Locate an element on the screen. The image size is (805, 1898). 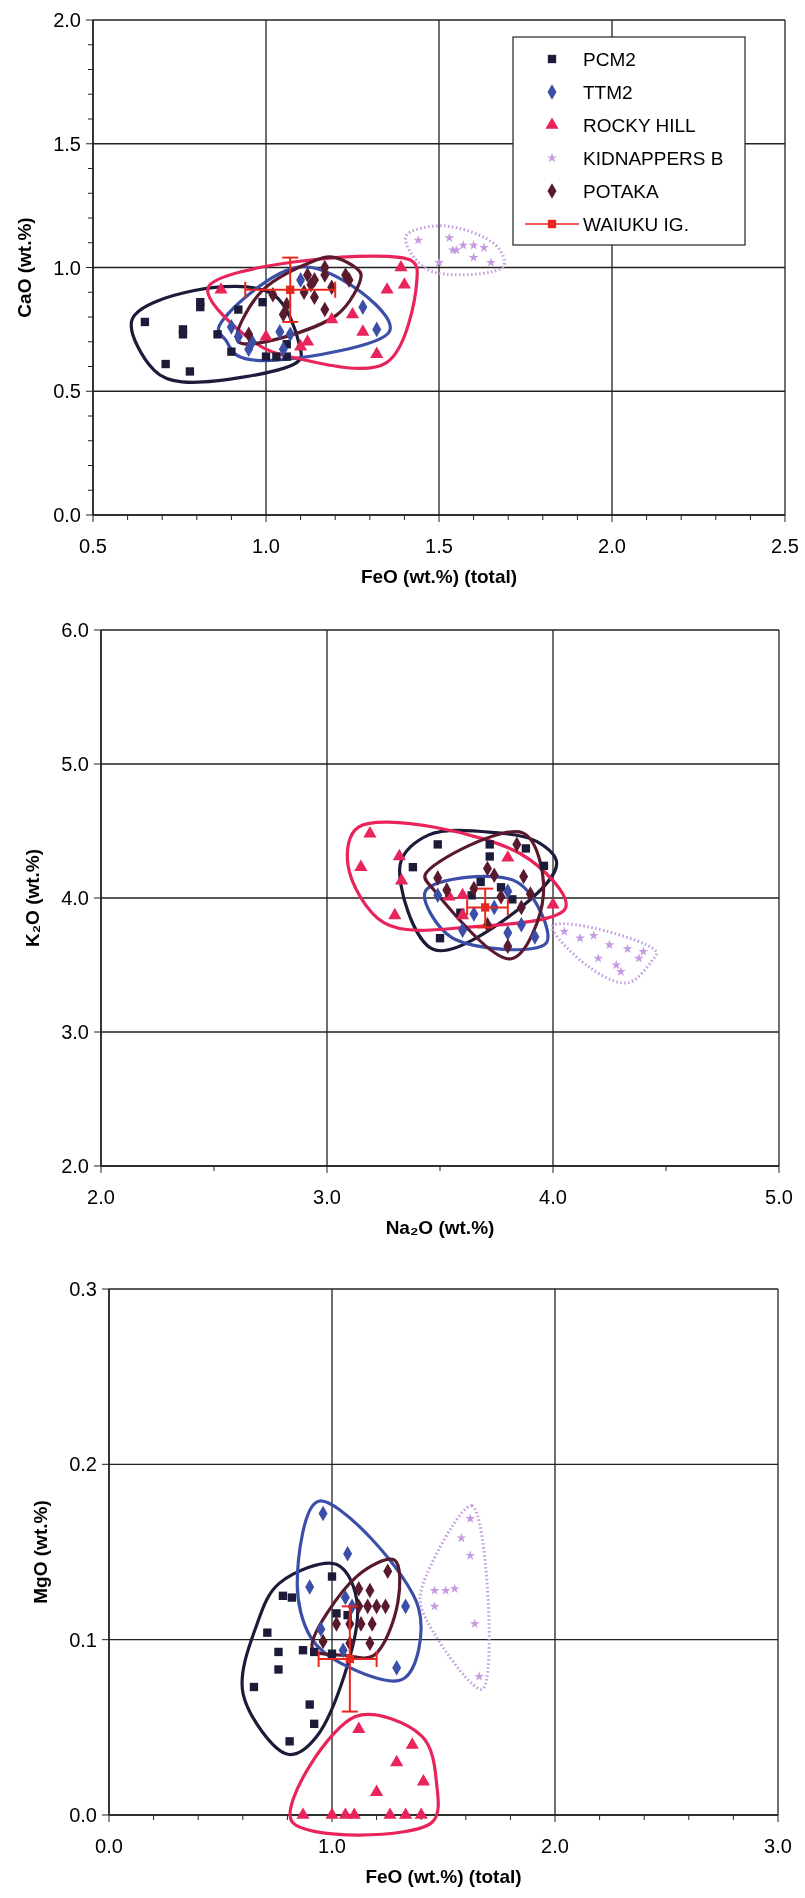
y-tick-label: 1.5 is located at coordinates (67, 143).